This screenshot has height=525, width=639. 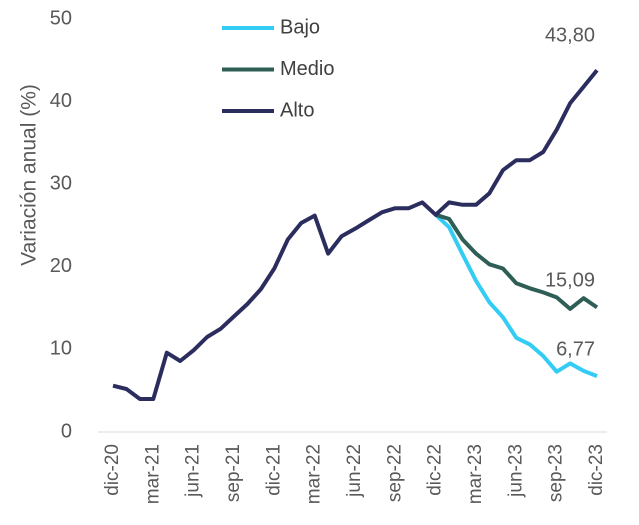 What do you see at coordinates (570, 281) in the screenshot?
I see `value-label: 15,09` at bounding box center [570, 281].